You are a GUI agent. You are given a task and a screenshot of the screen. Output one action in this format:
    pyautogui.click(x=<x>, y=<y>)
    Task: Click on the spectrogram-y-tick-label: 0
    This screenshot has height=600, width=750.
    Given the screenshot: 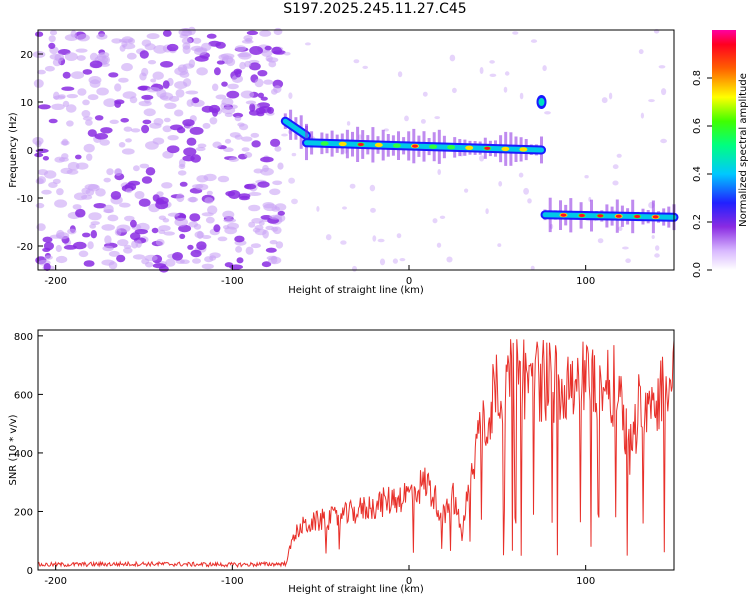 What is the action you would take?
    pyautogui.click(x=30, y=151)
    